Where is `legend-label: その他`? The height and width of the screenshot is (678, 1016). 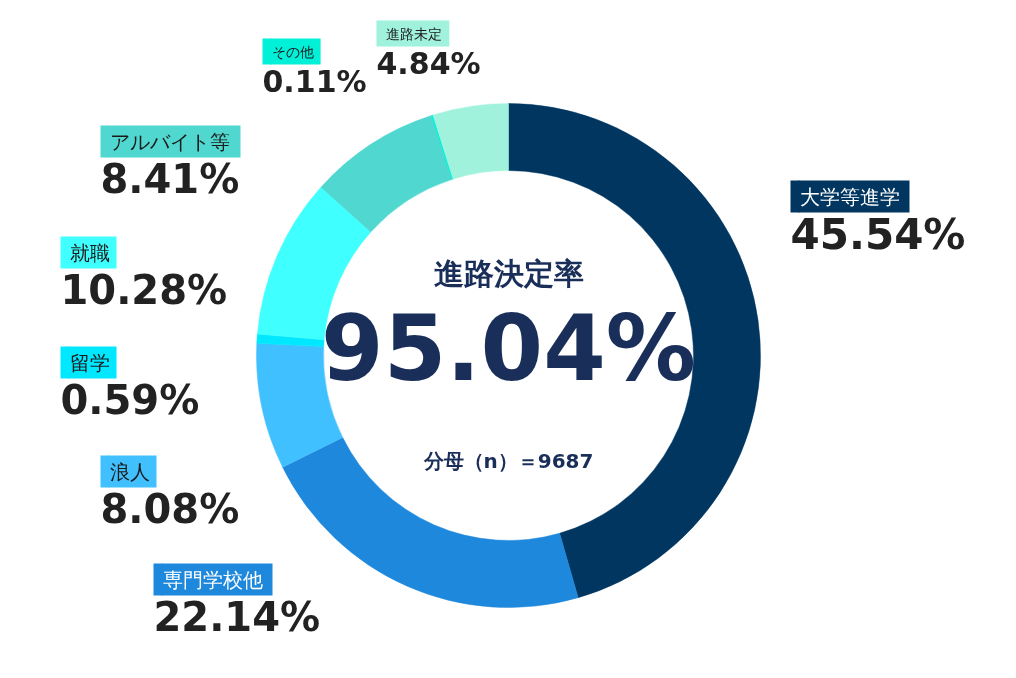
legend-label: その他 is located at coordinates (292, 51).